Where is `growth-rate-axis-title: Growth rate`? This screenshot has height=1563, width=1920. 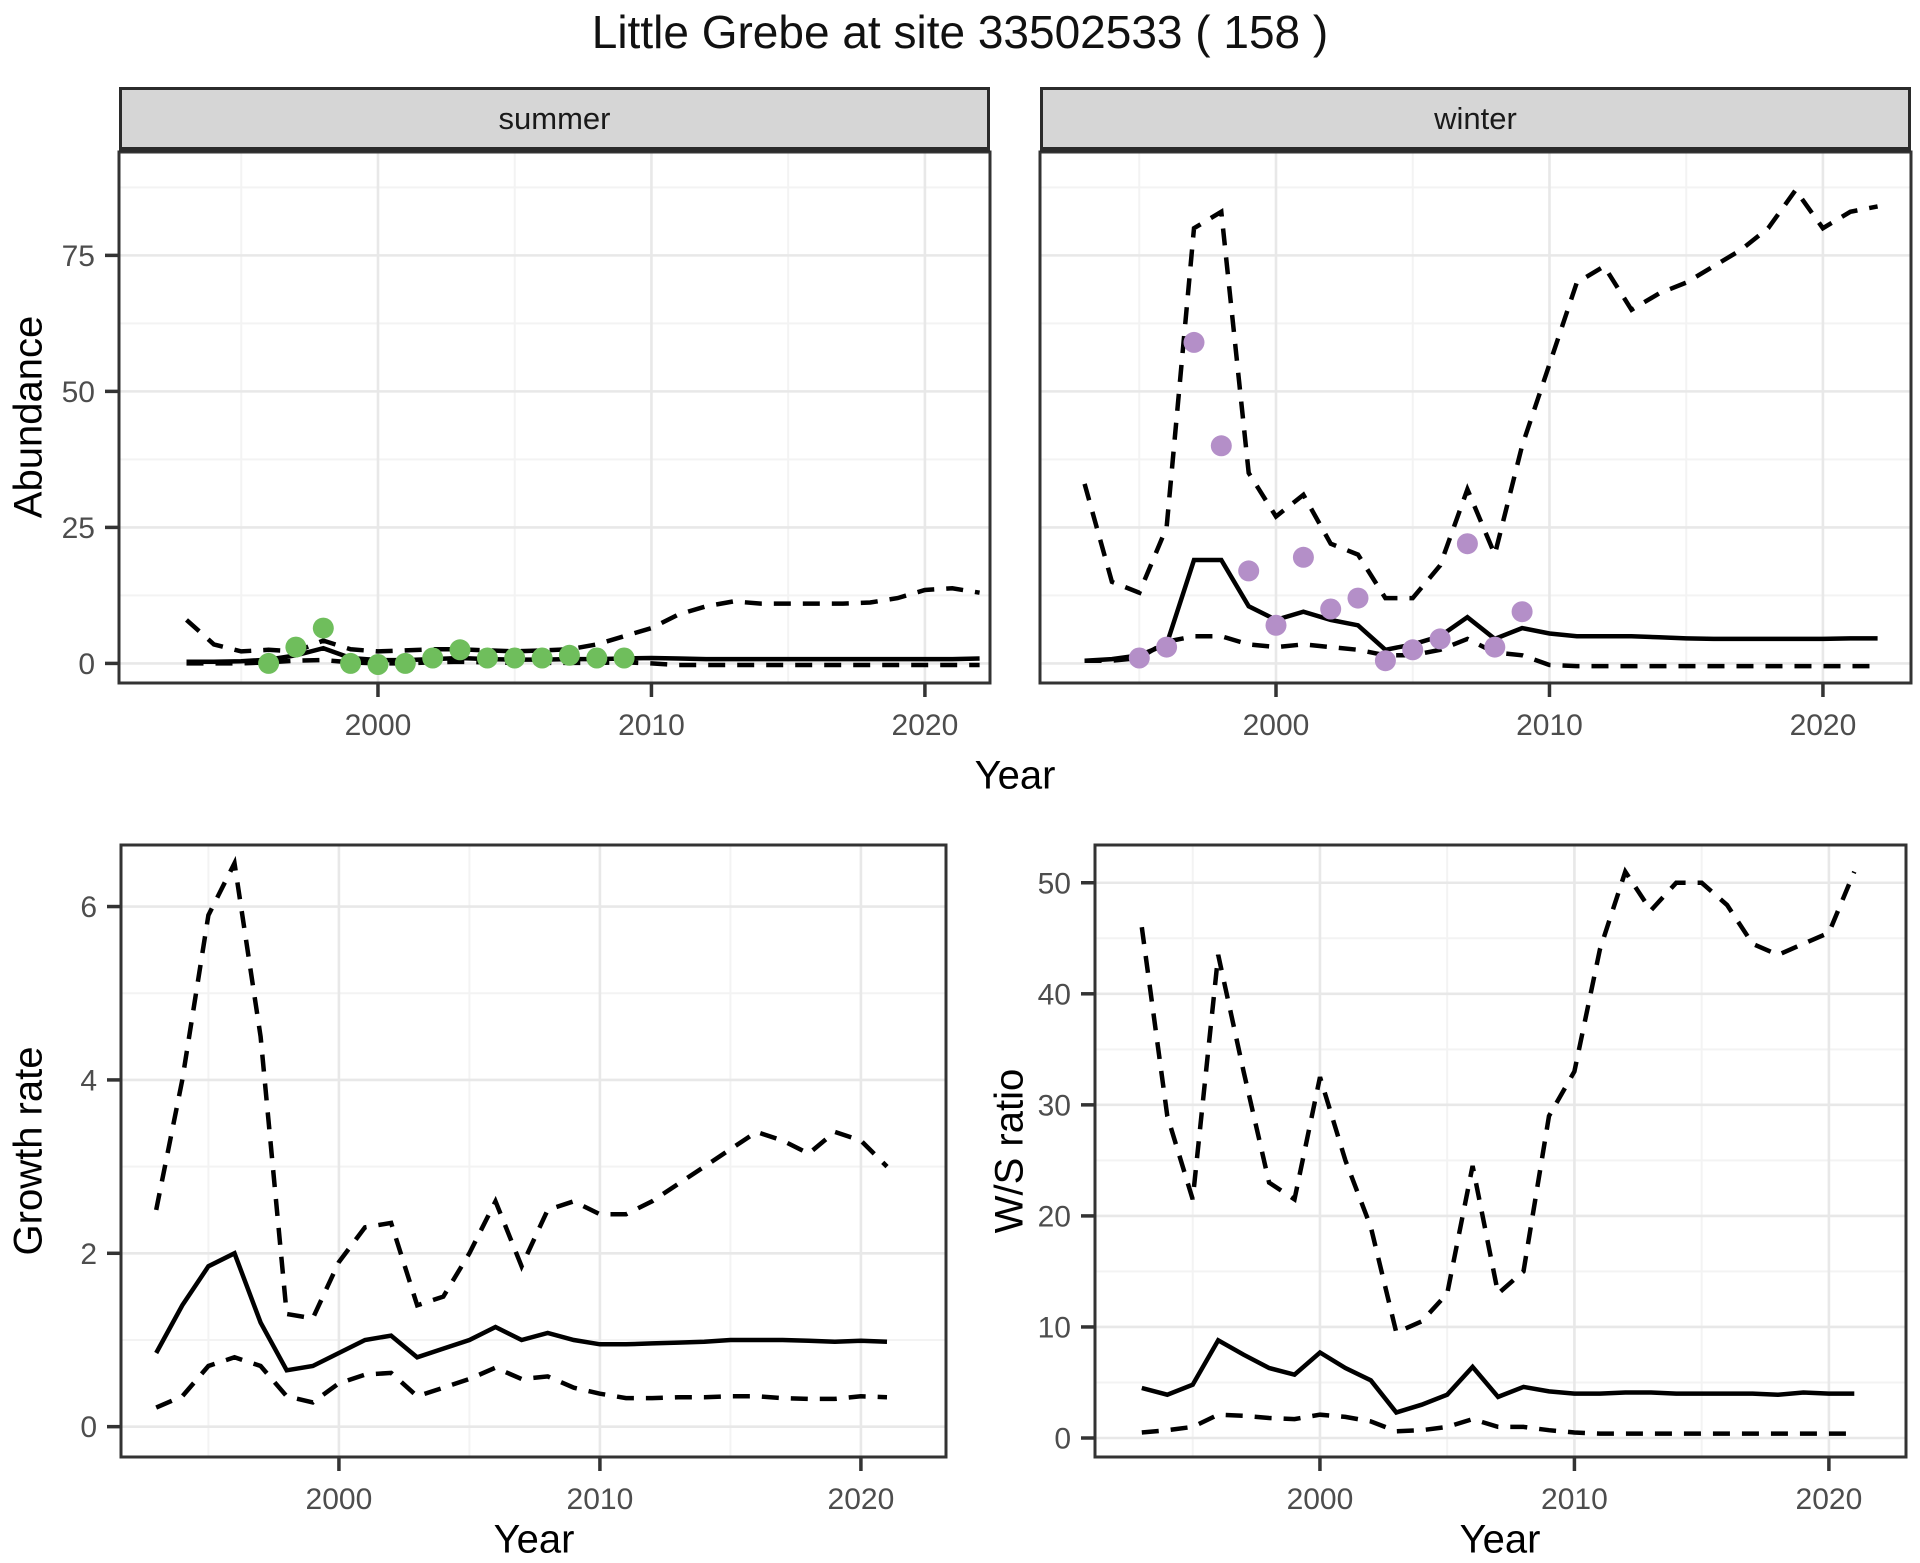 growth-rate-axis-title: Growth rate is located at coordinates (28, 1151).